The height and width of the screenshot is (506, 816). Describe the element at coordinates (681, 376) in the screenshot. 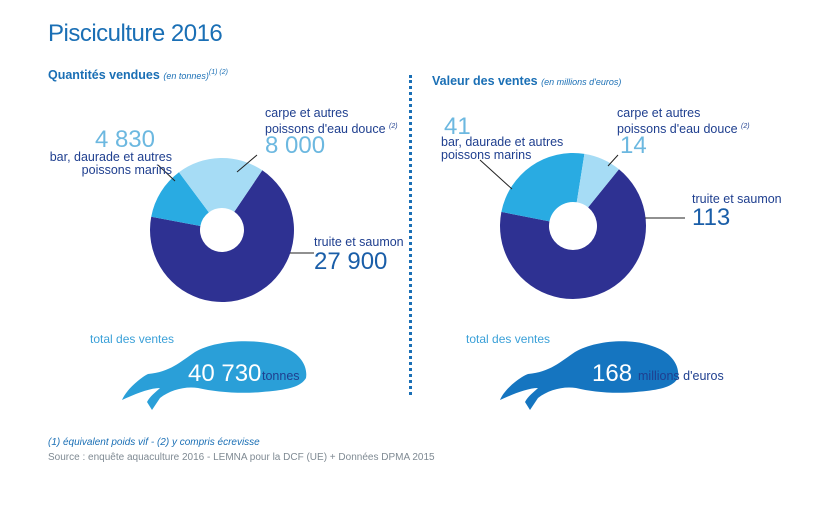

I see `right-total-unit: millions d'euros` at that location.